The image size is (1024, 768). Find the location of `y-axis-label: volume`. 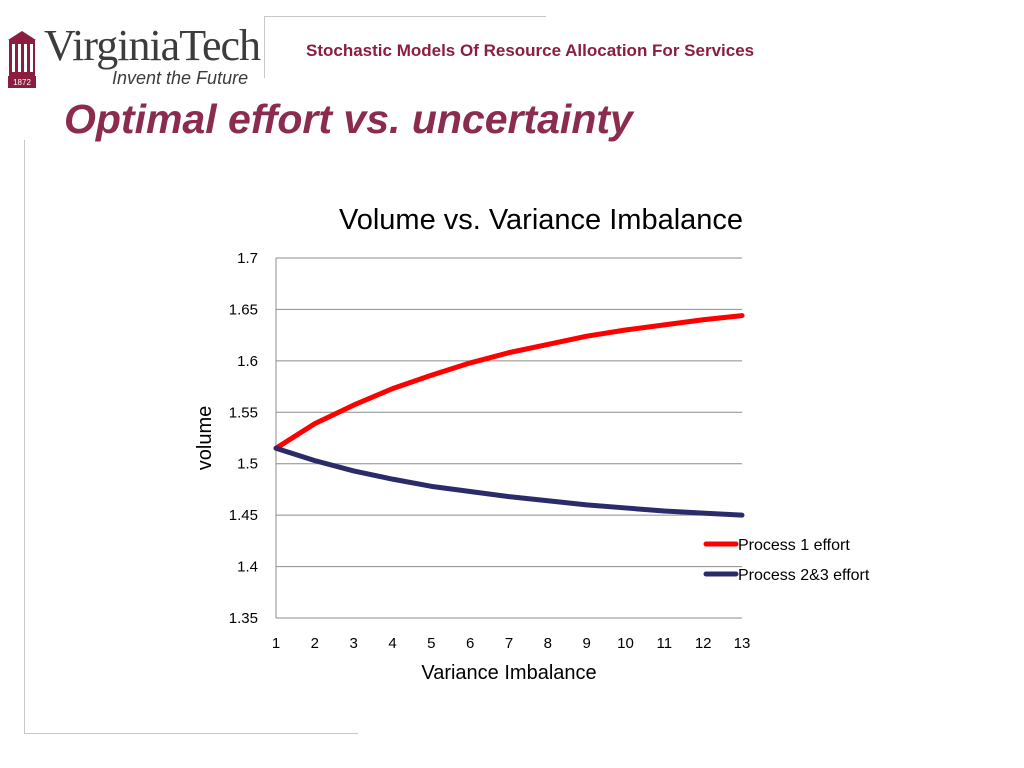

y-axis-label: volume is located at coordinates (205, 438).